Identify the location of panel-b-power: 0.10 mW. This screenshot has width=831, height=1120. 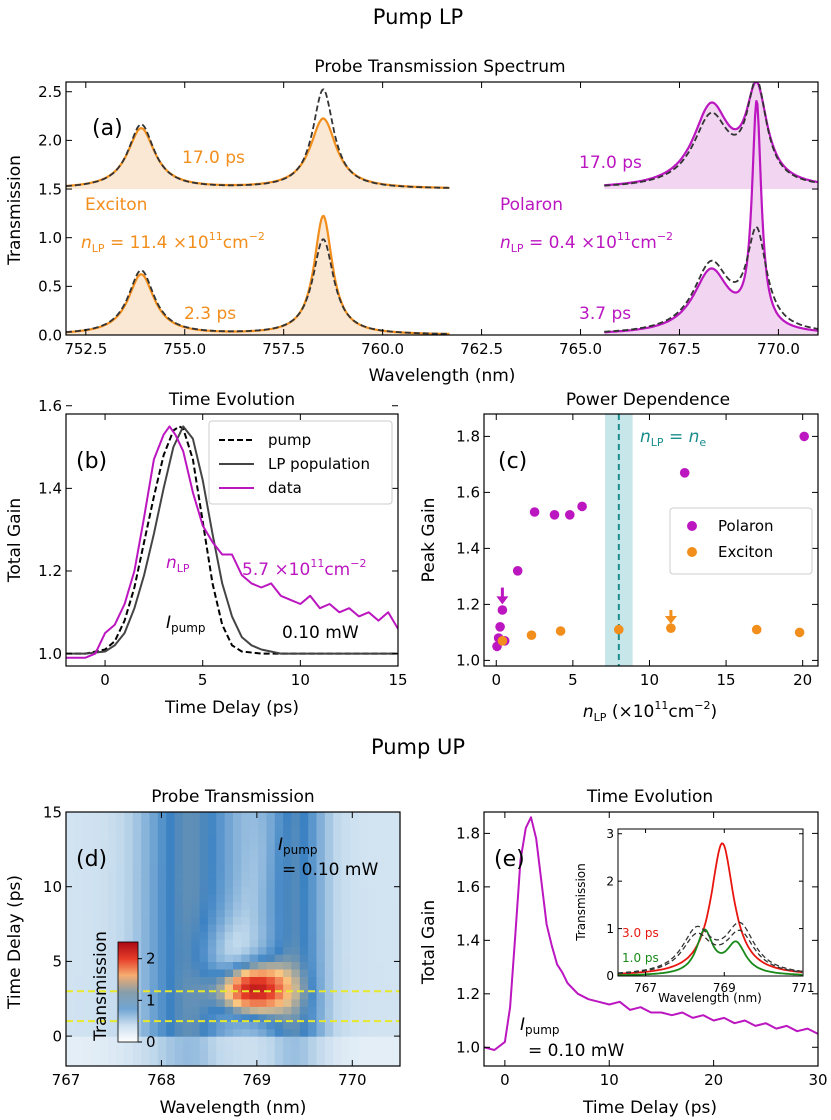
(320, 633).